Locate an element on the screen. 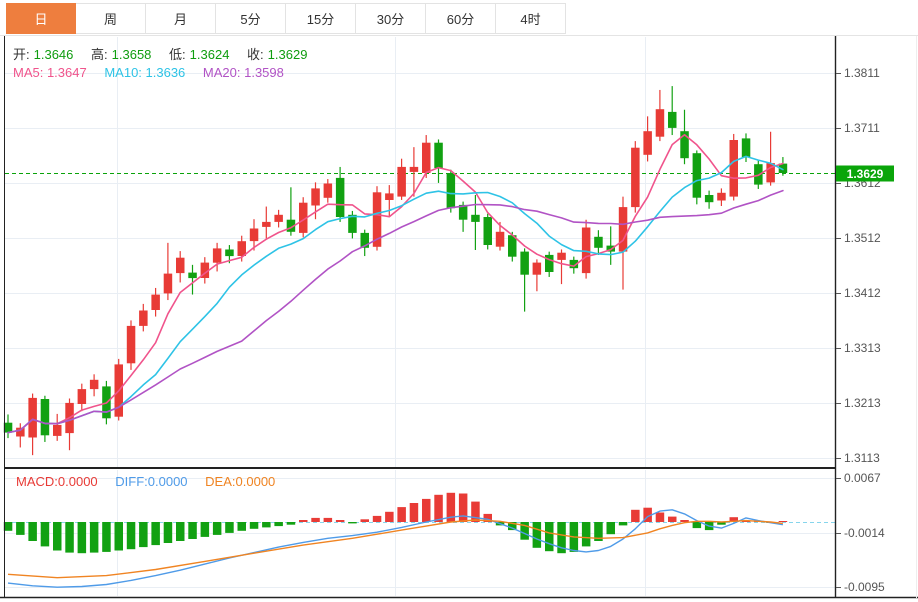 Image resolution: width=918 pixels, height=602 pixels. tab-day: 日 is located at coordinates (41, 18).